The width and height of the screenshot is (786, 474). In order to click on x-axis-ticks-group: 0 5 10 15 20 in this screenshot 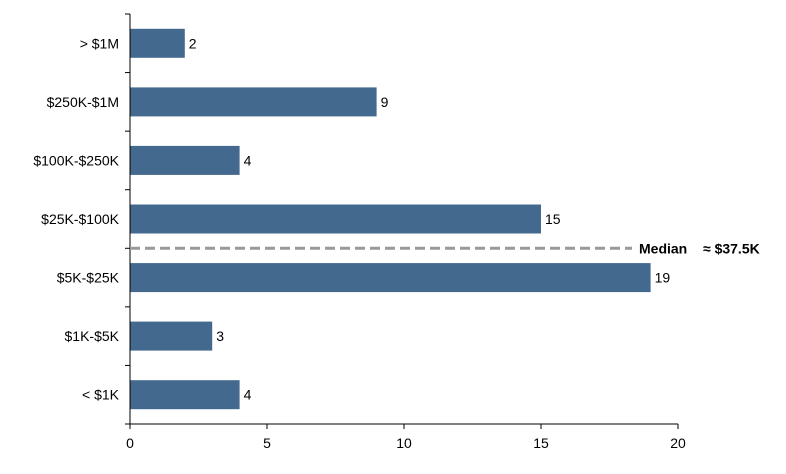, I will do `click(406, 437)`.